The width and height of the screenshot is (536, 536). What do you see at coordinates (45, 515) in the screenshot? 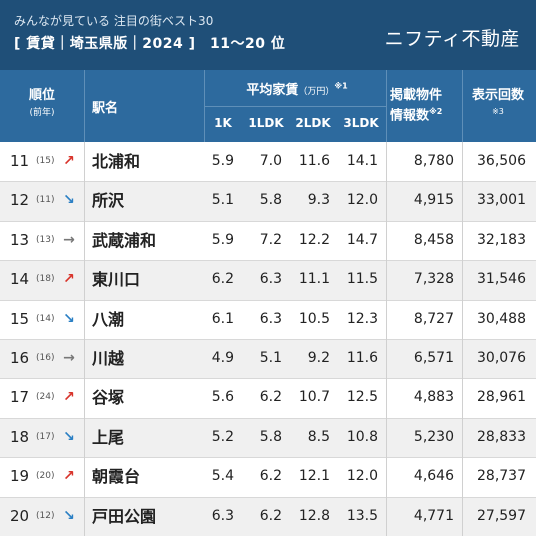
I see `prev-rank-cell: (12)` at bounding box center [45, 515].